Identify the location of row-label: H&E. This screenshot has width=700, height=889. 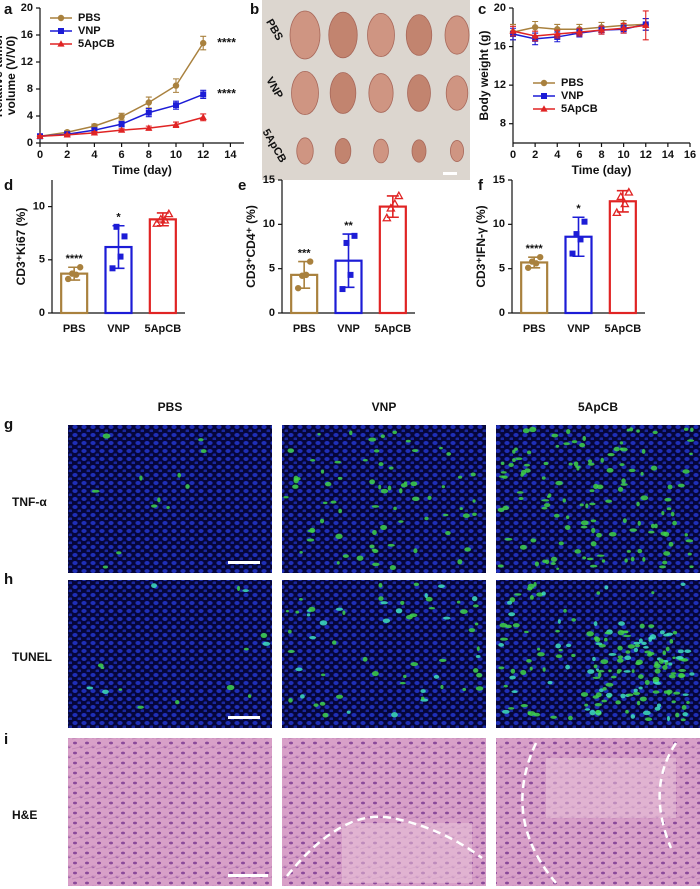
(24, 815).